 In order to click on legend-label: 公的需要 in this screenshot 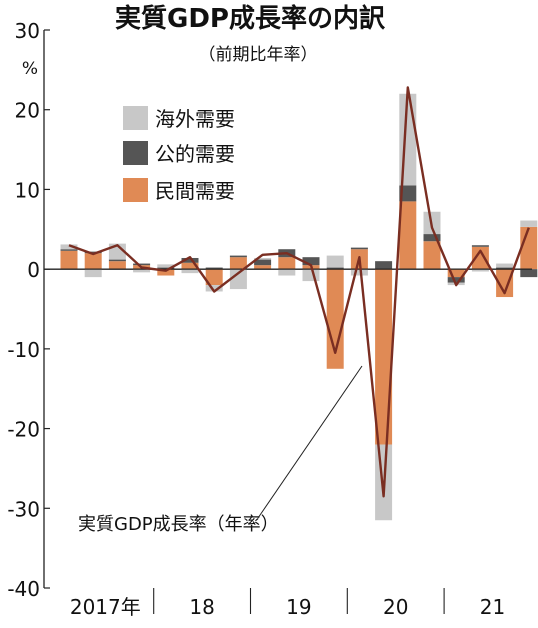, I will do `click(195, 154)`.